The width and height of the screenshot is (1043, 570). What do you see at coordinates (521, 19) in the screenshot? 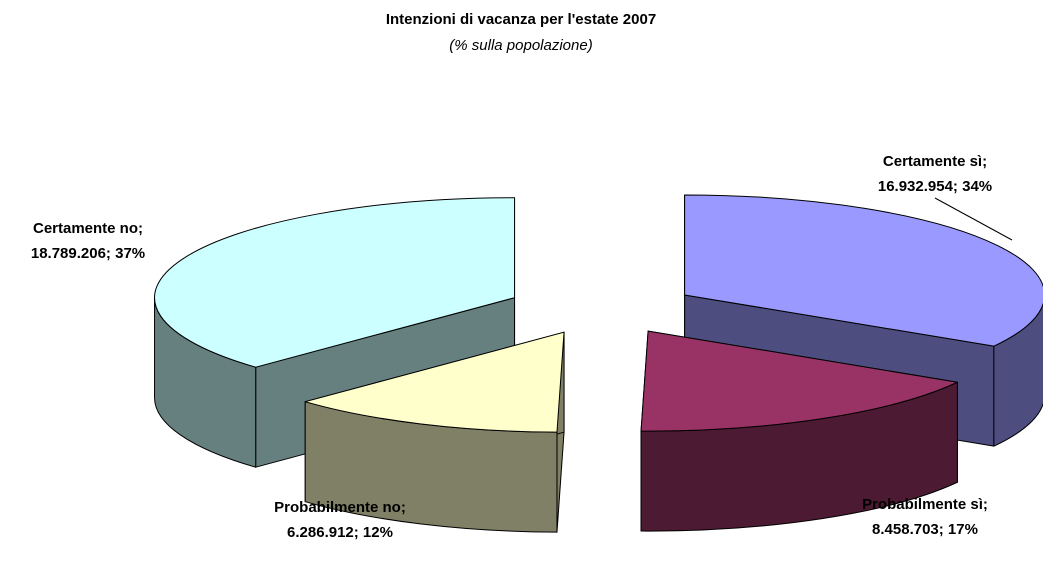
I see `chart-title: Intenzioni di vacanza per l'estate 2007` at bounding box center [521, 19].